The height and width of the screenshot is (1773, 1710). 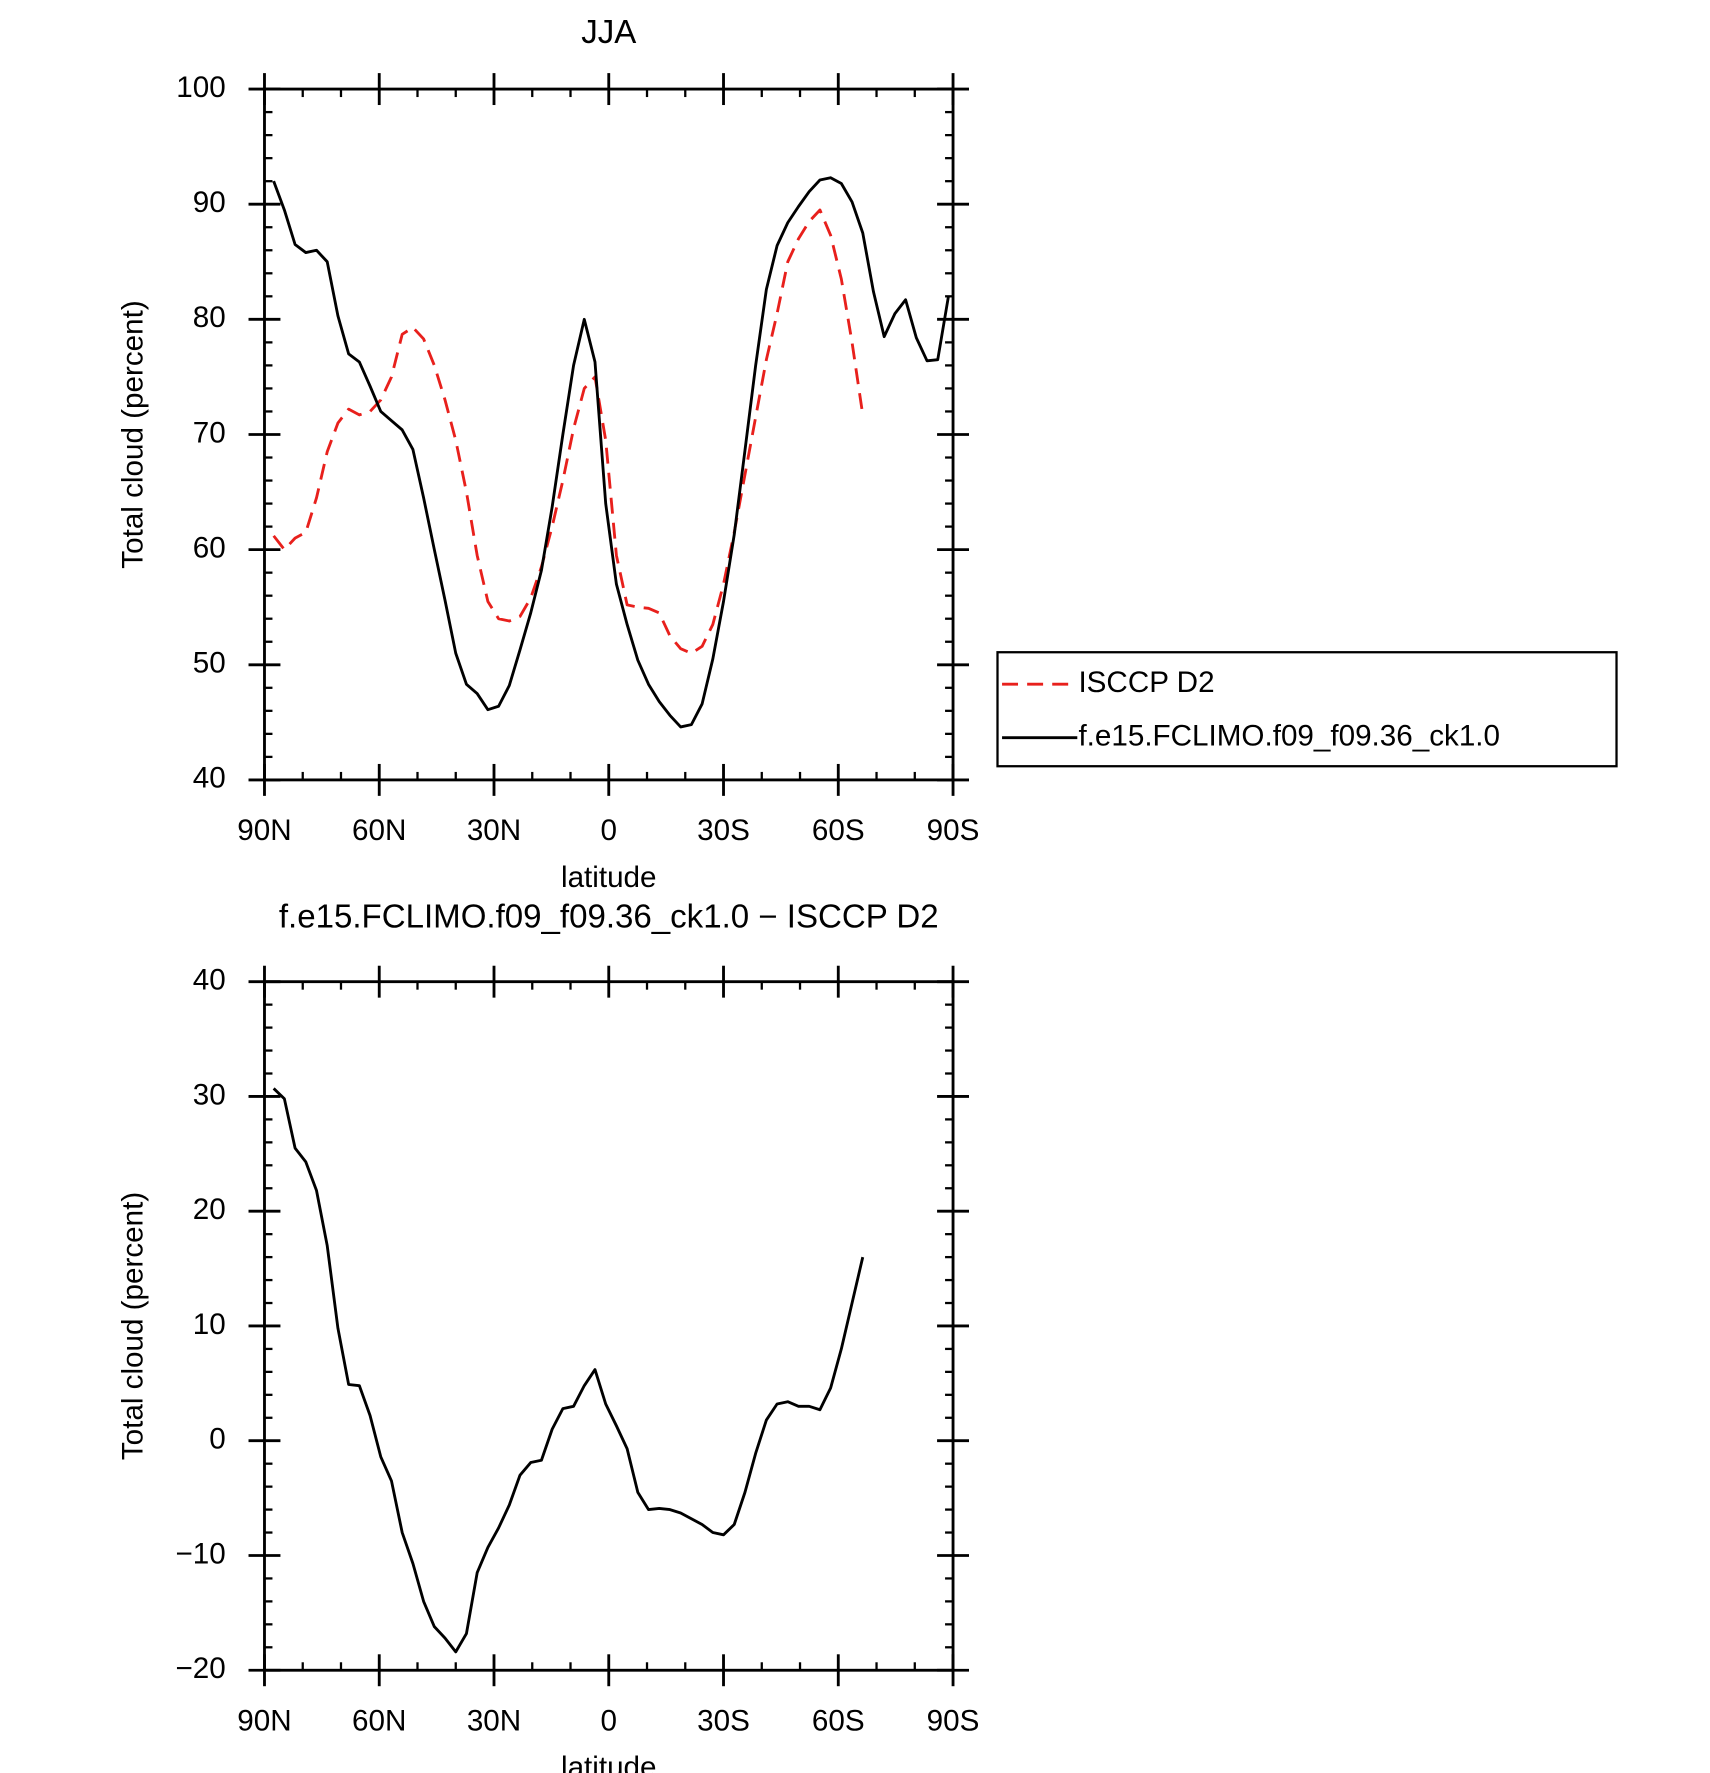 I want to click on y-tick-label: 80, so click(x=209, y=317).